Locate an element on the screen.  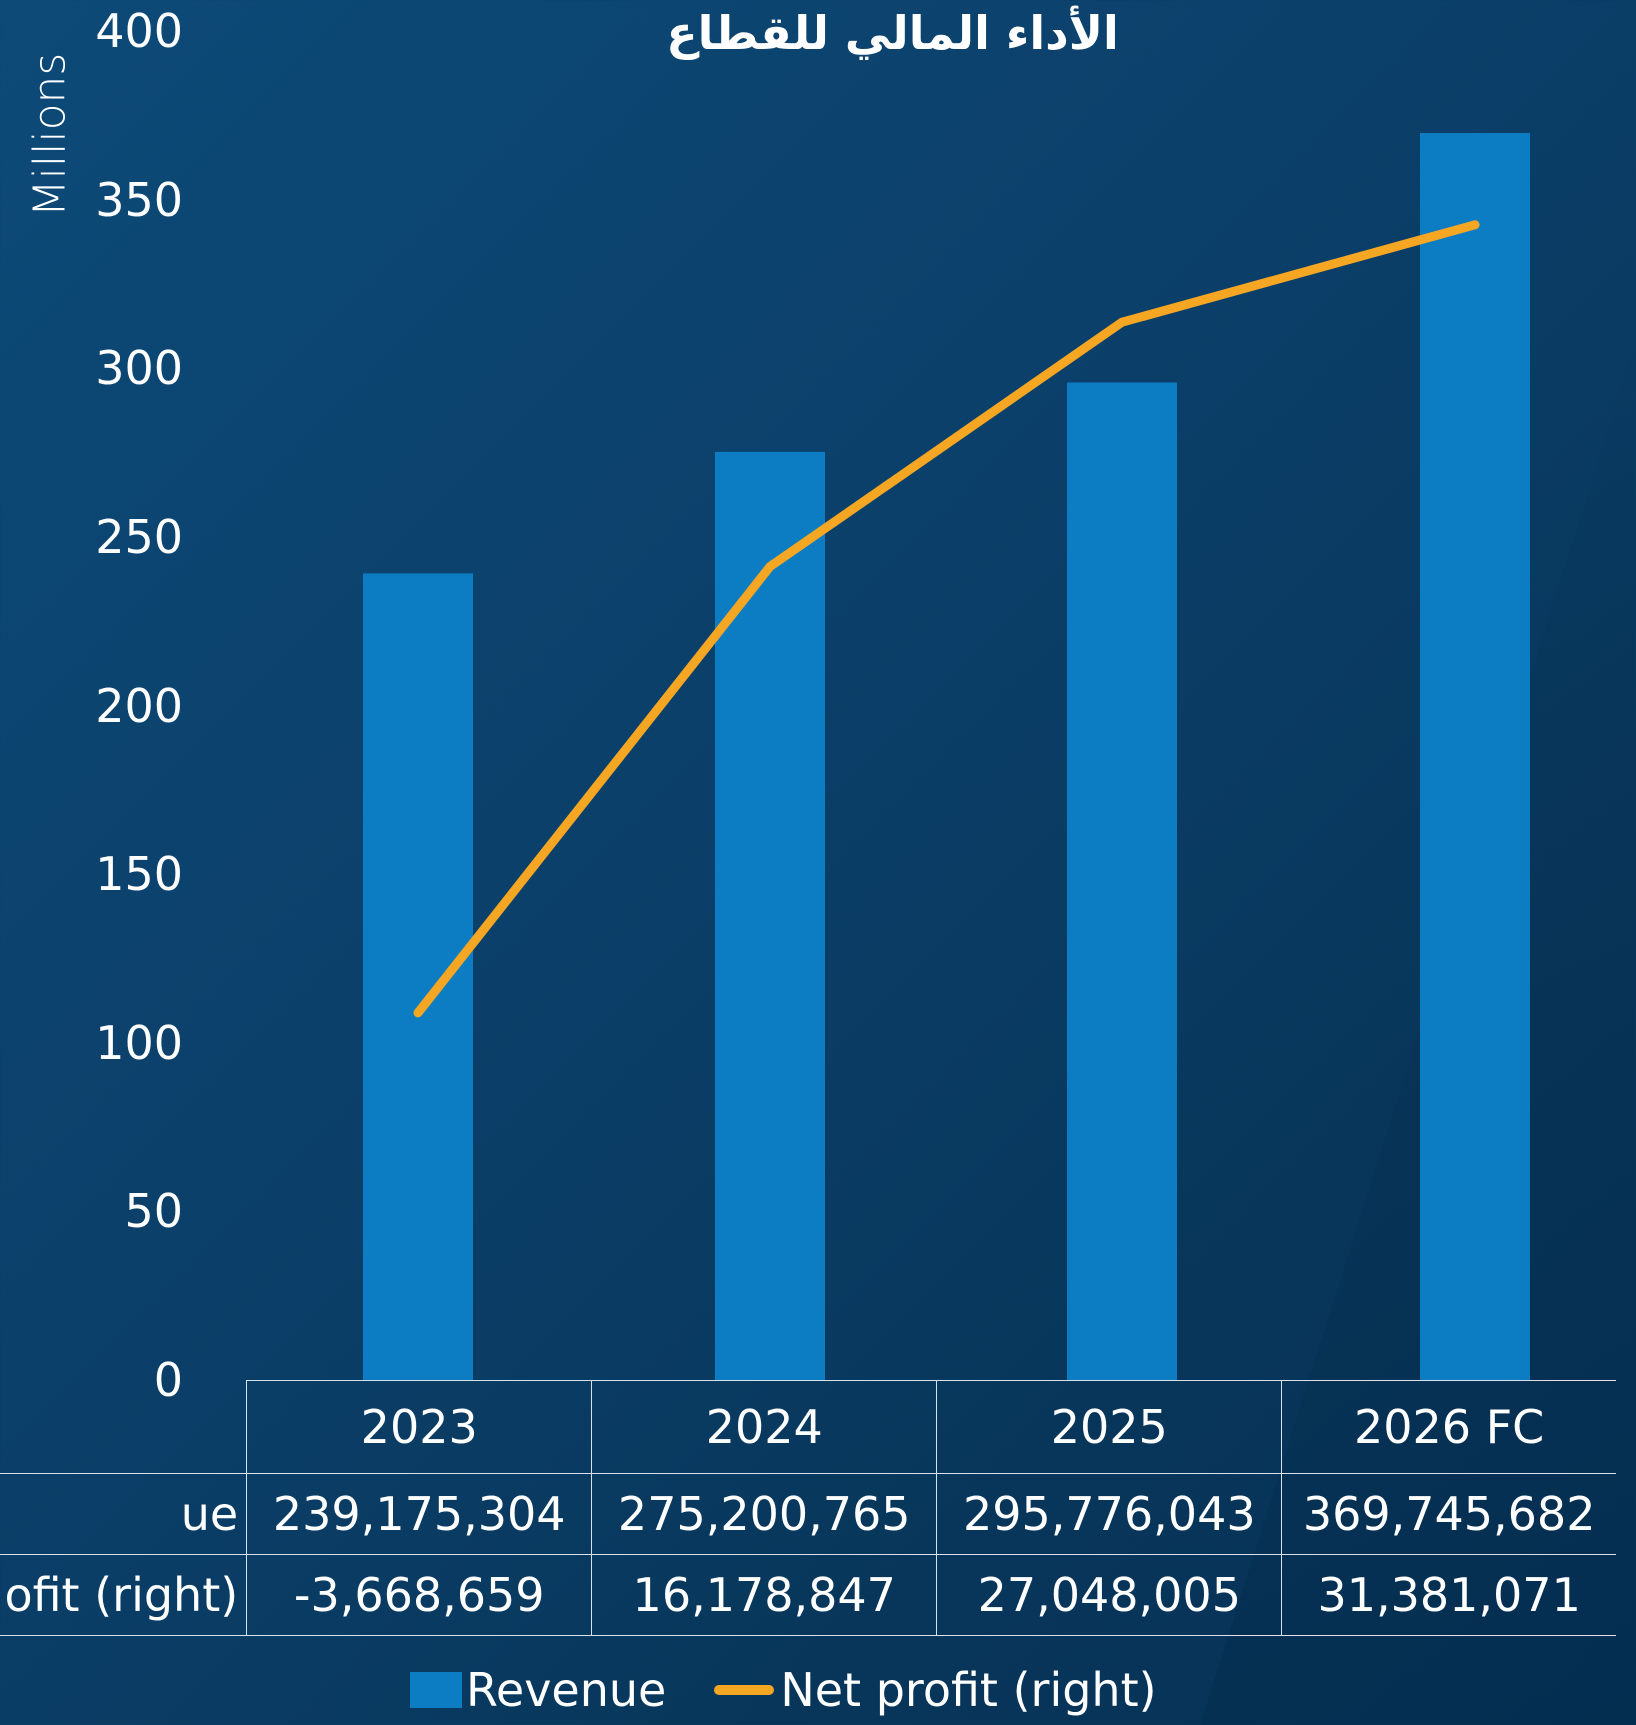
data-table-header-row: 2023 2024 2025 2026 FC is located at coordinates (808, 1427).